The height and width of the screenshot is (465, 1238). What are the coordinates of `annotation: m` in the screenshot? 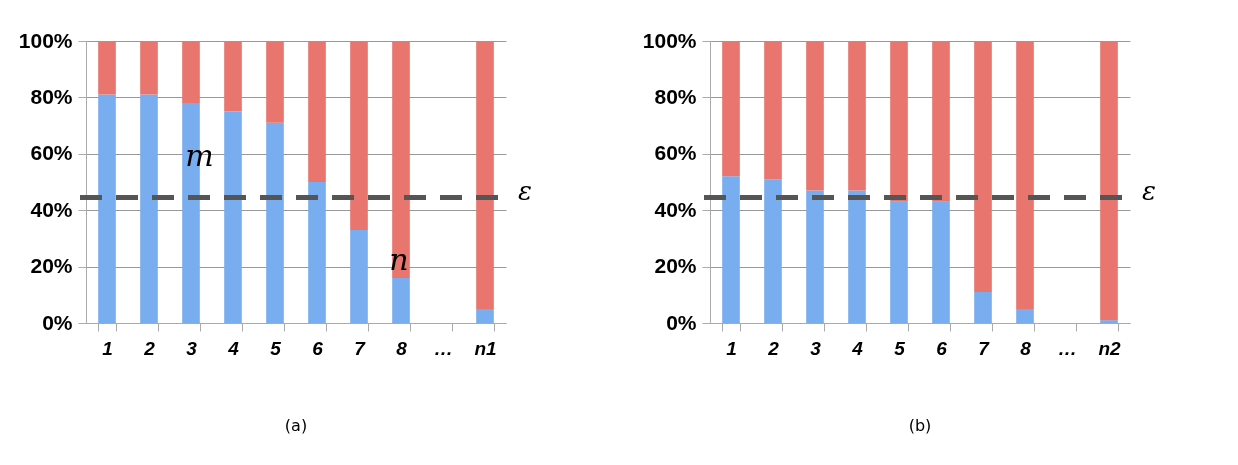 It's located at (199, 155).